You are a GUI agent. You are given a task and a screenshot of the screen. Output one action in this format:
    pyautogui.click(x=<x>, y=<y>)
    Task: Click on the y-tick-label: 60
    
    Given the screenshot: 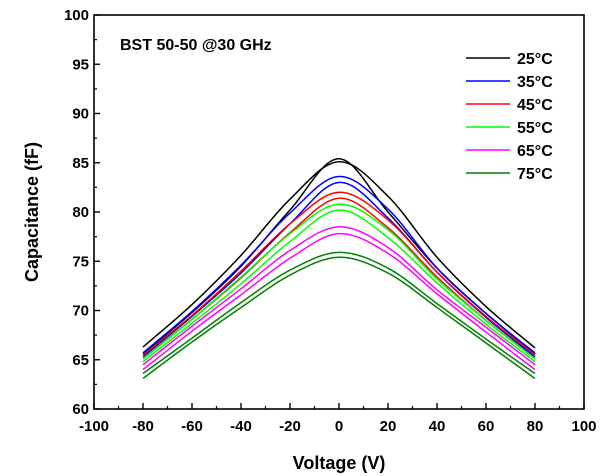 What is the action you would take?
    pyautogui.click(x=80, y=409)
    